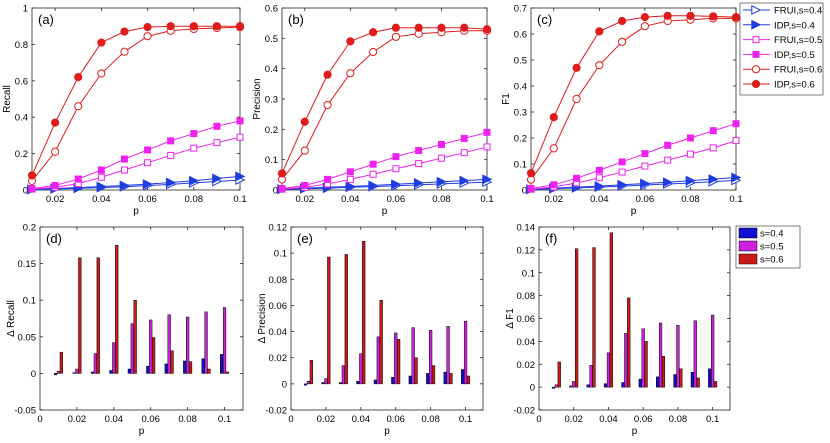  Describe the element at coordinates (278, 358) in the screenshot. I see `y-tick-label: 0.02` at that location.